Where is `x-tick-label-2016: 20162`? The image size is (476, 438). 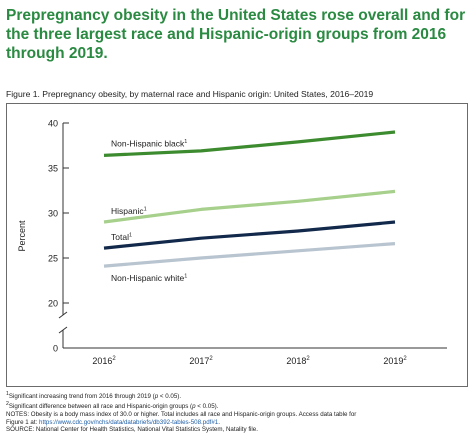
x-tick-label-2016: 20162 is located at coordinates (104, 361).